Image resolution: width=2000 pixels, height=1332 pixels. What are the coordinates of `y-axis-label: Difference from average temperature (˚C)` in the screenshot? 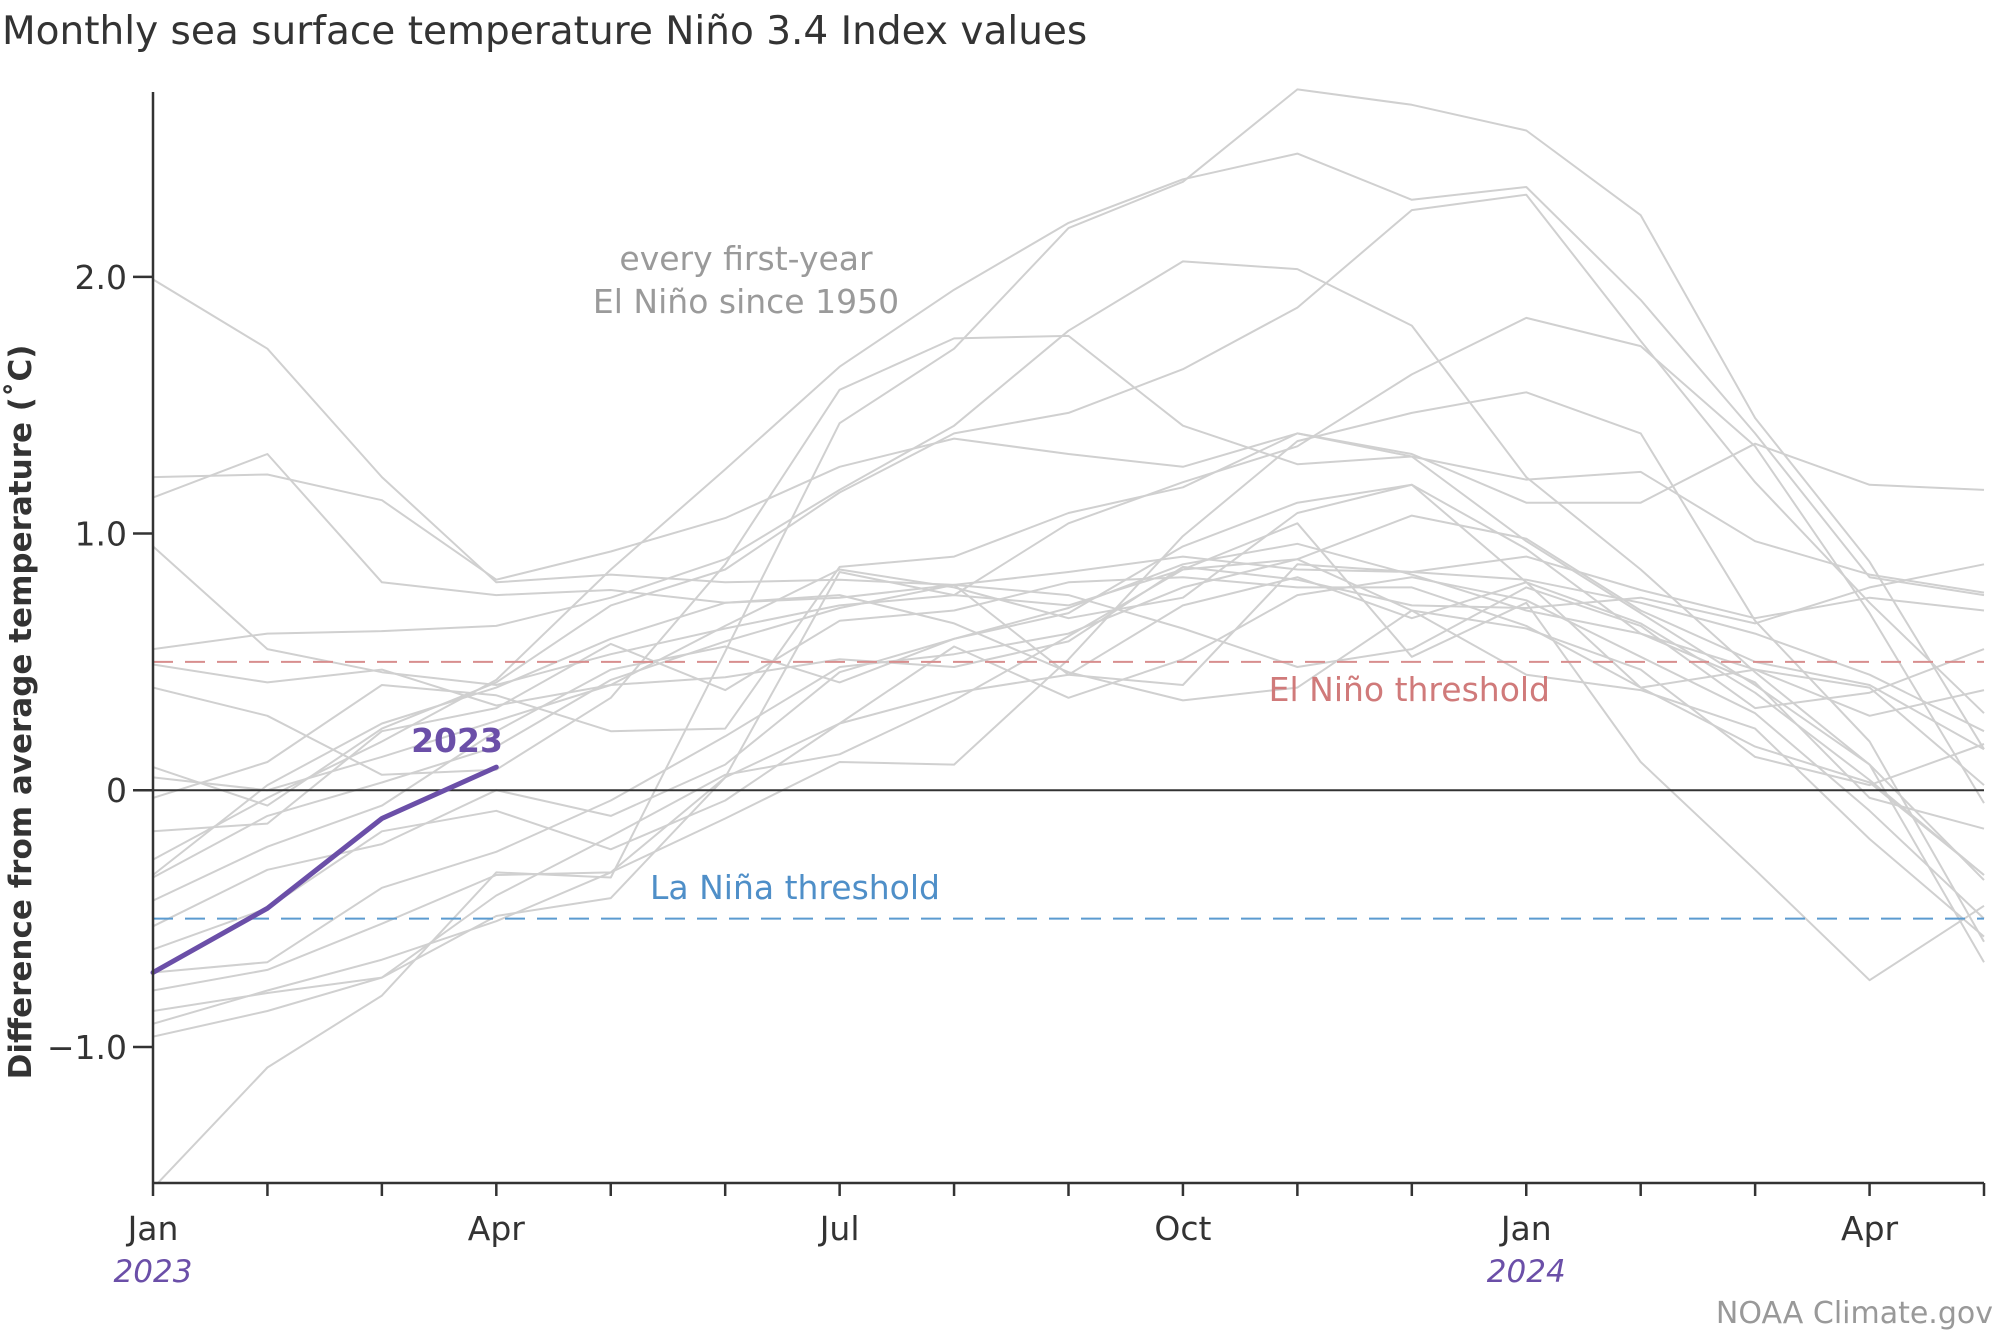 It's located at (21, 712).